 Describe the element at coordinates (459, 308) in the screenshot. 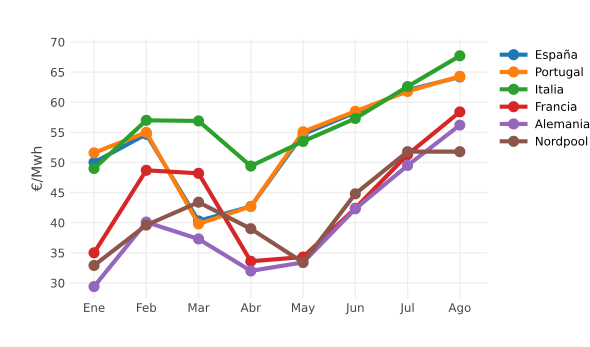

I see `x-tick-label: Ago` at that location.